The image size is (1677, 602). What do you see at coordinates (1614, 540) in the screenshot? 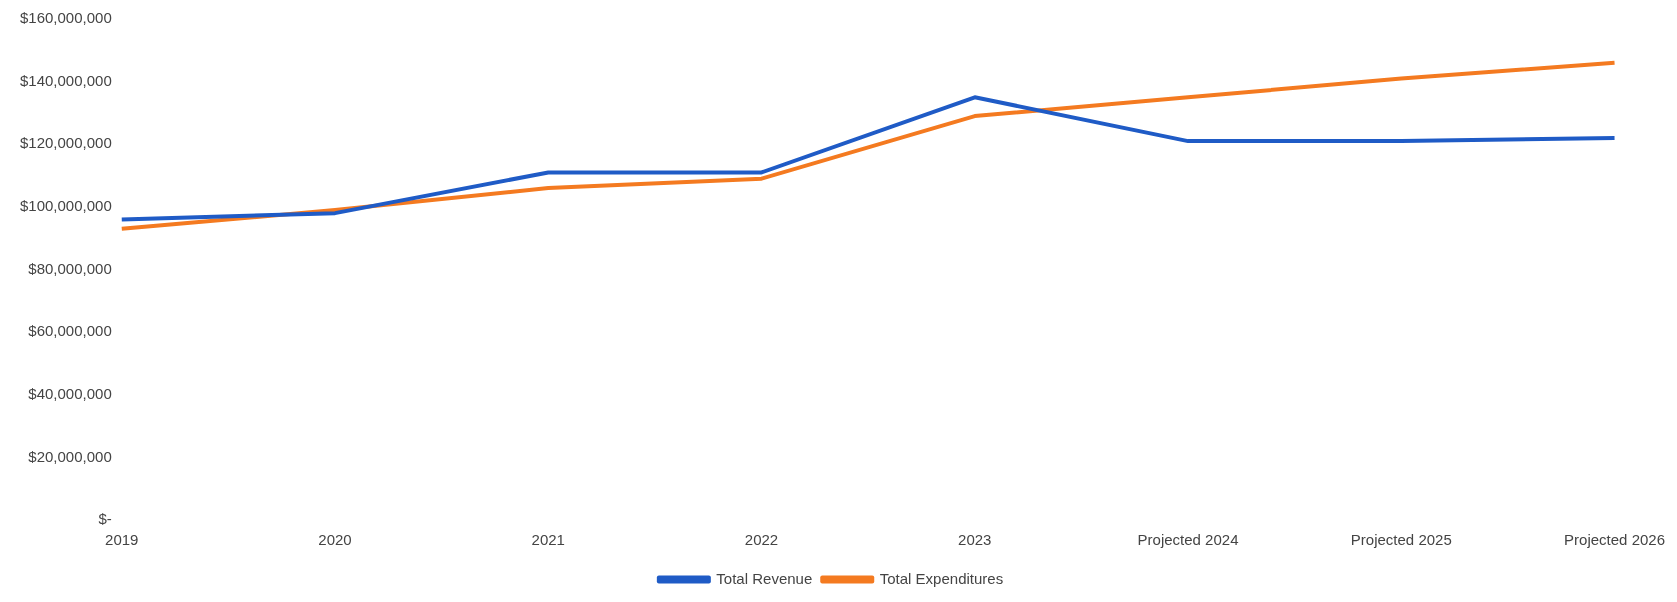
I see `x-tick-label: Projected 2026` at bounding box center [1614, 540].